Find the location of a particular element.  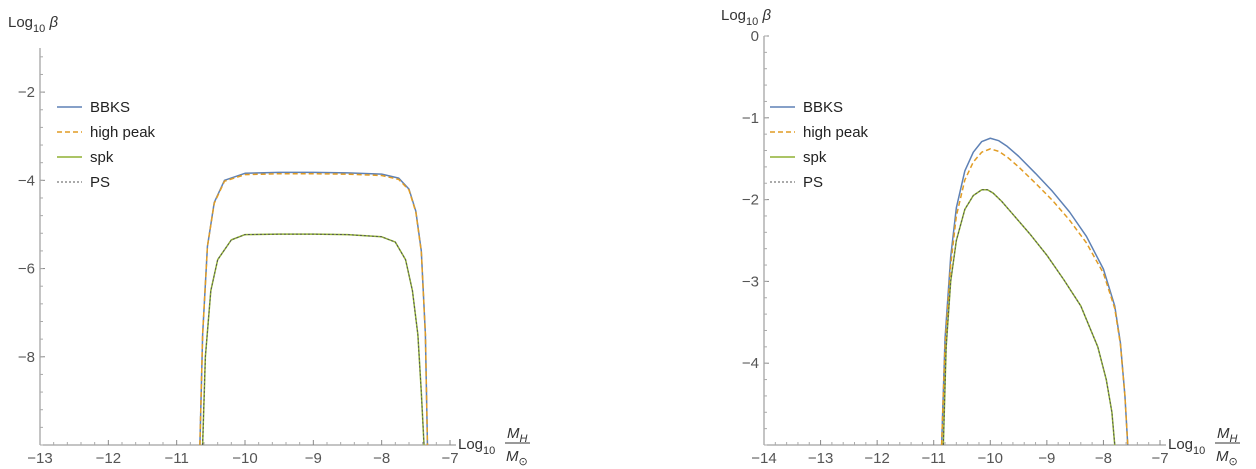

y-tick-label: −1 is located at coordinates (750, 118).